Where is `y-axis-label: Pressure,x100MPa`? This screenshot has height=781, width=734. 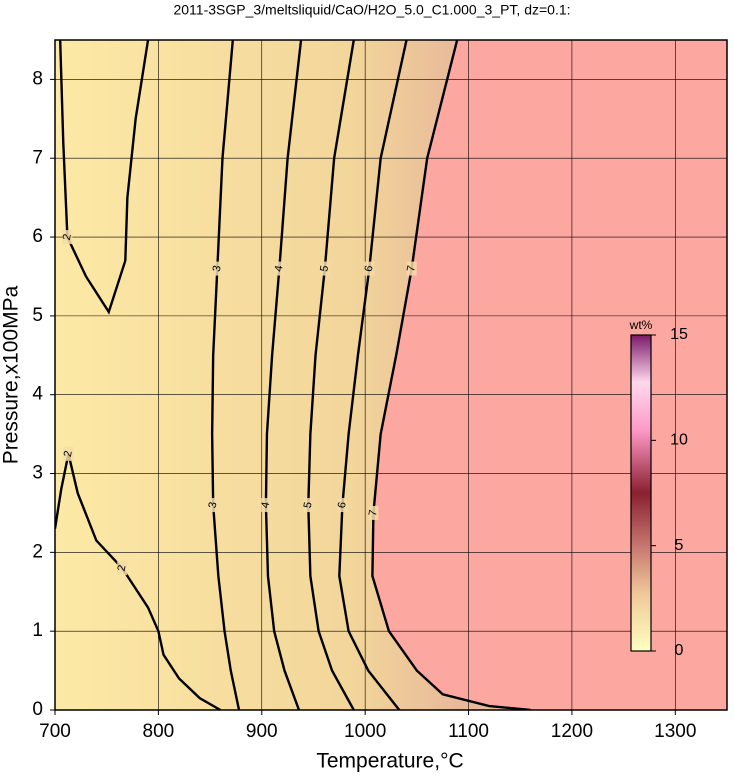
y-axis-label: Pressure,x100MPa is located at coordinates (11, 374).